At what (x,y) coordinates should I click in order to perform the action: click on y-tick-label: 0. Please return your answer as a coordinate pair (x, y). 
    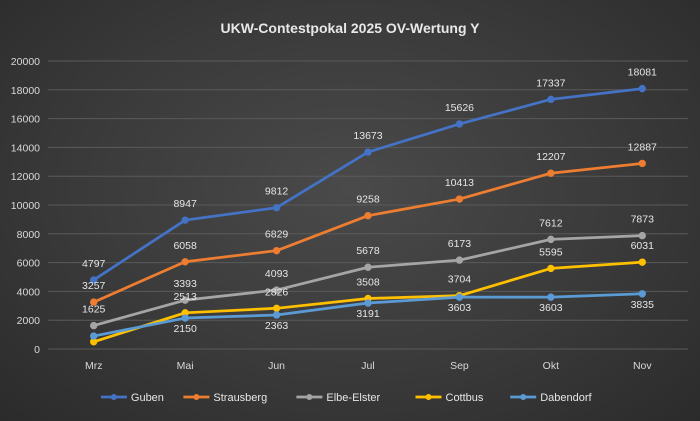
    Looking at the image, I should click on (37, 350).